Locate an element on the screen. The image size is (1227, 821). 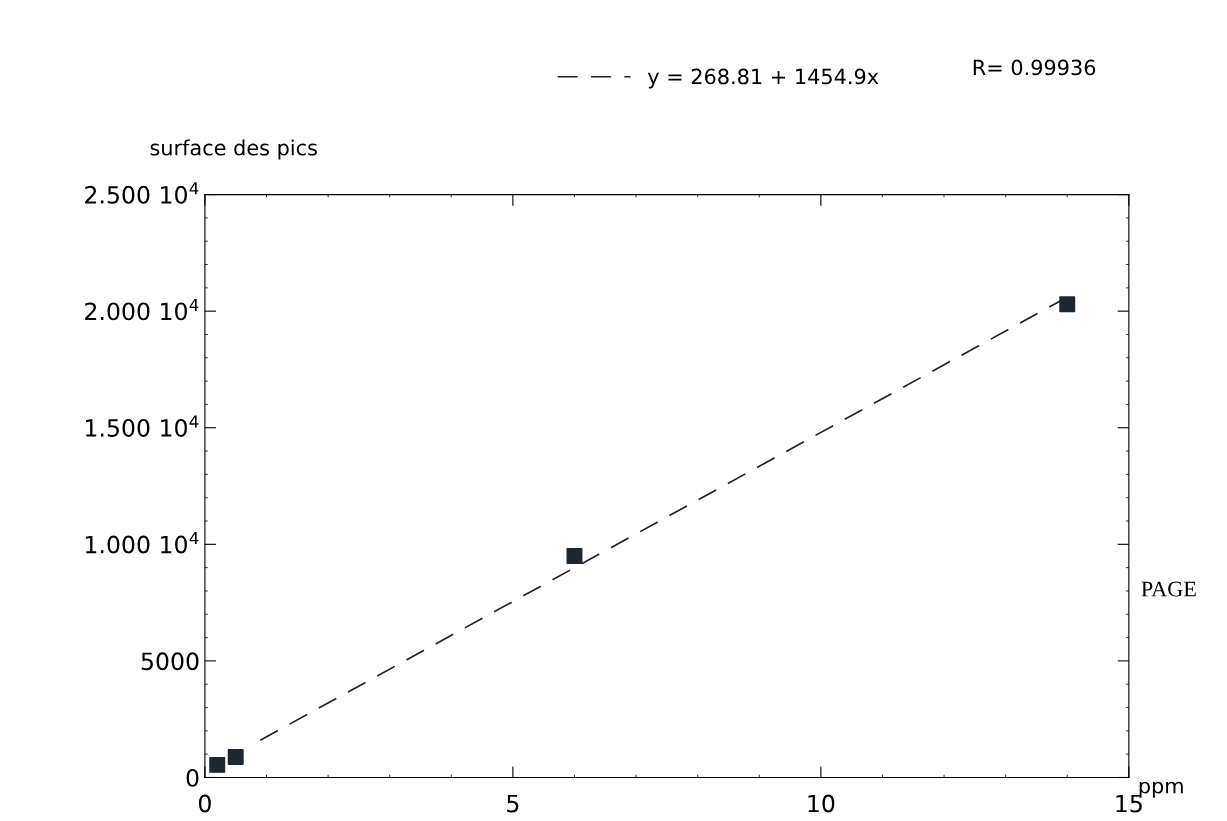
y-tick-label: 5000 is located at coordinates (170, 661).